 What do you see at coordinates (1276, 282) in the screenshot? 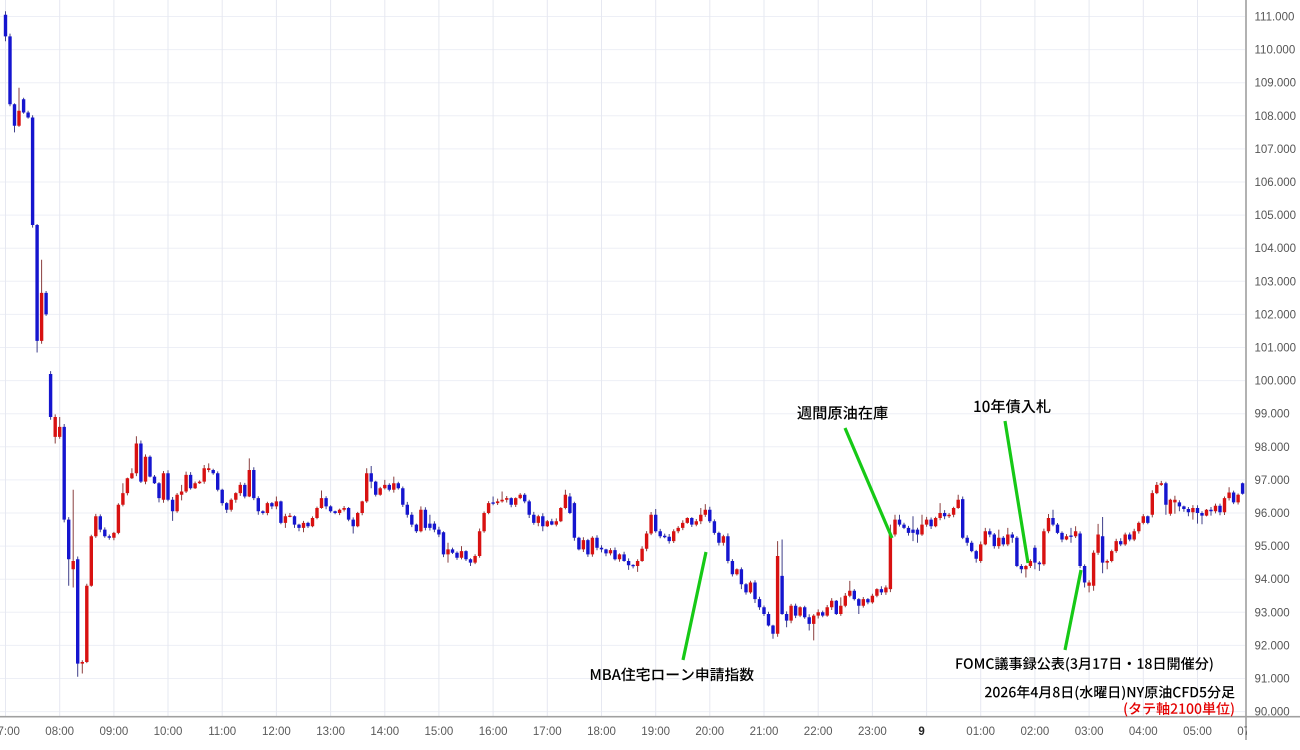
I see `svg-text: 103.000` at bounding box center [1276, 282].